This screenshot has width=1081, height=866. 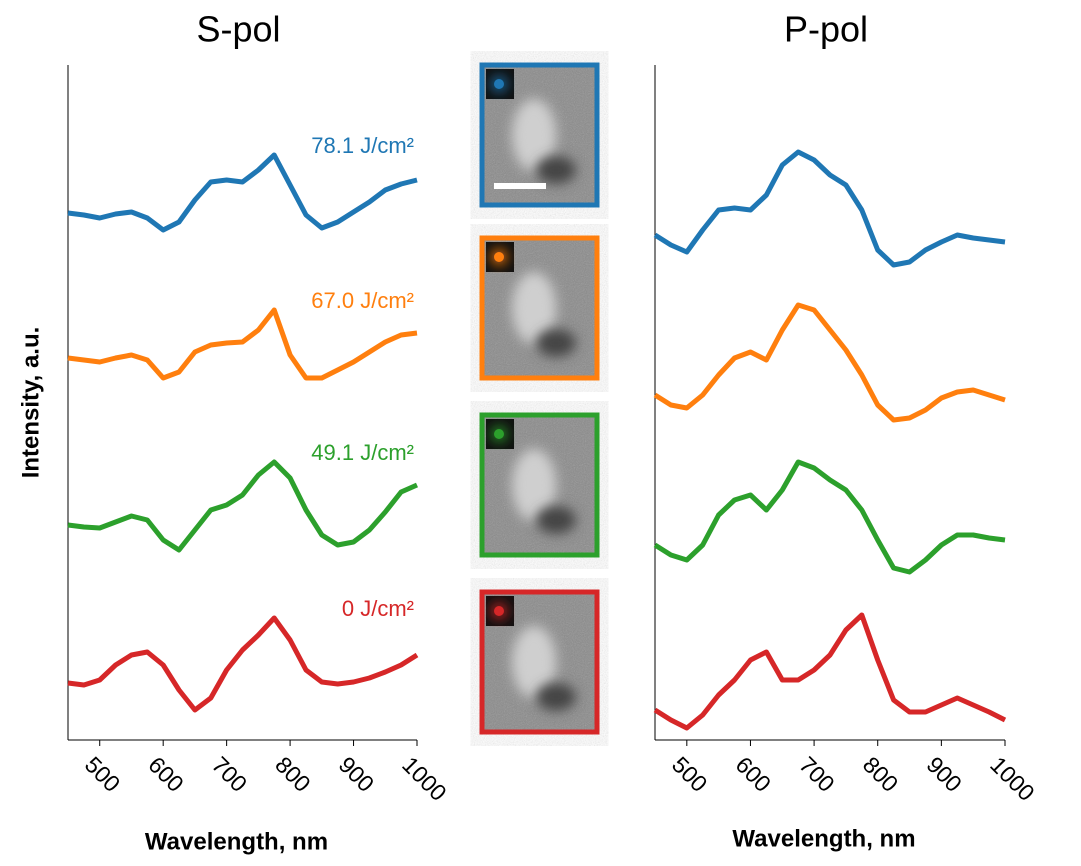 I want to click on series-label: 67.0 J/cm², so click(x=362, y=300).